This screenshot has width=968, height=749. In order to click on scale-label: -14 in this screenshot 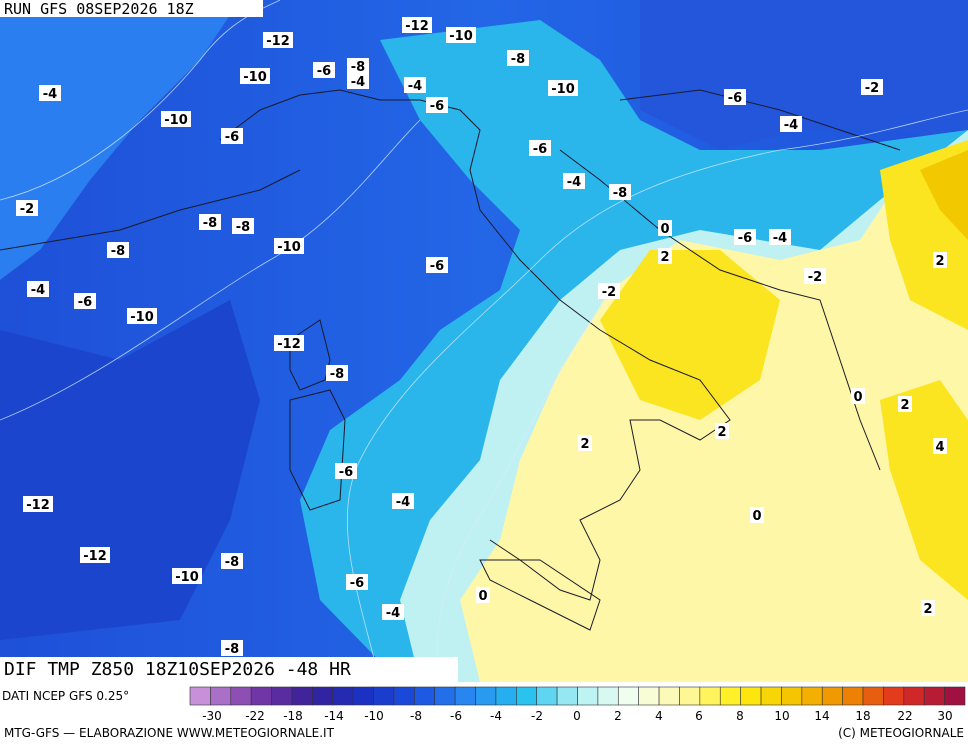, I will do `click(334, 716)`.